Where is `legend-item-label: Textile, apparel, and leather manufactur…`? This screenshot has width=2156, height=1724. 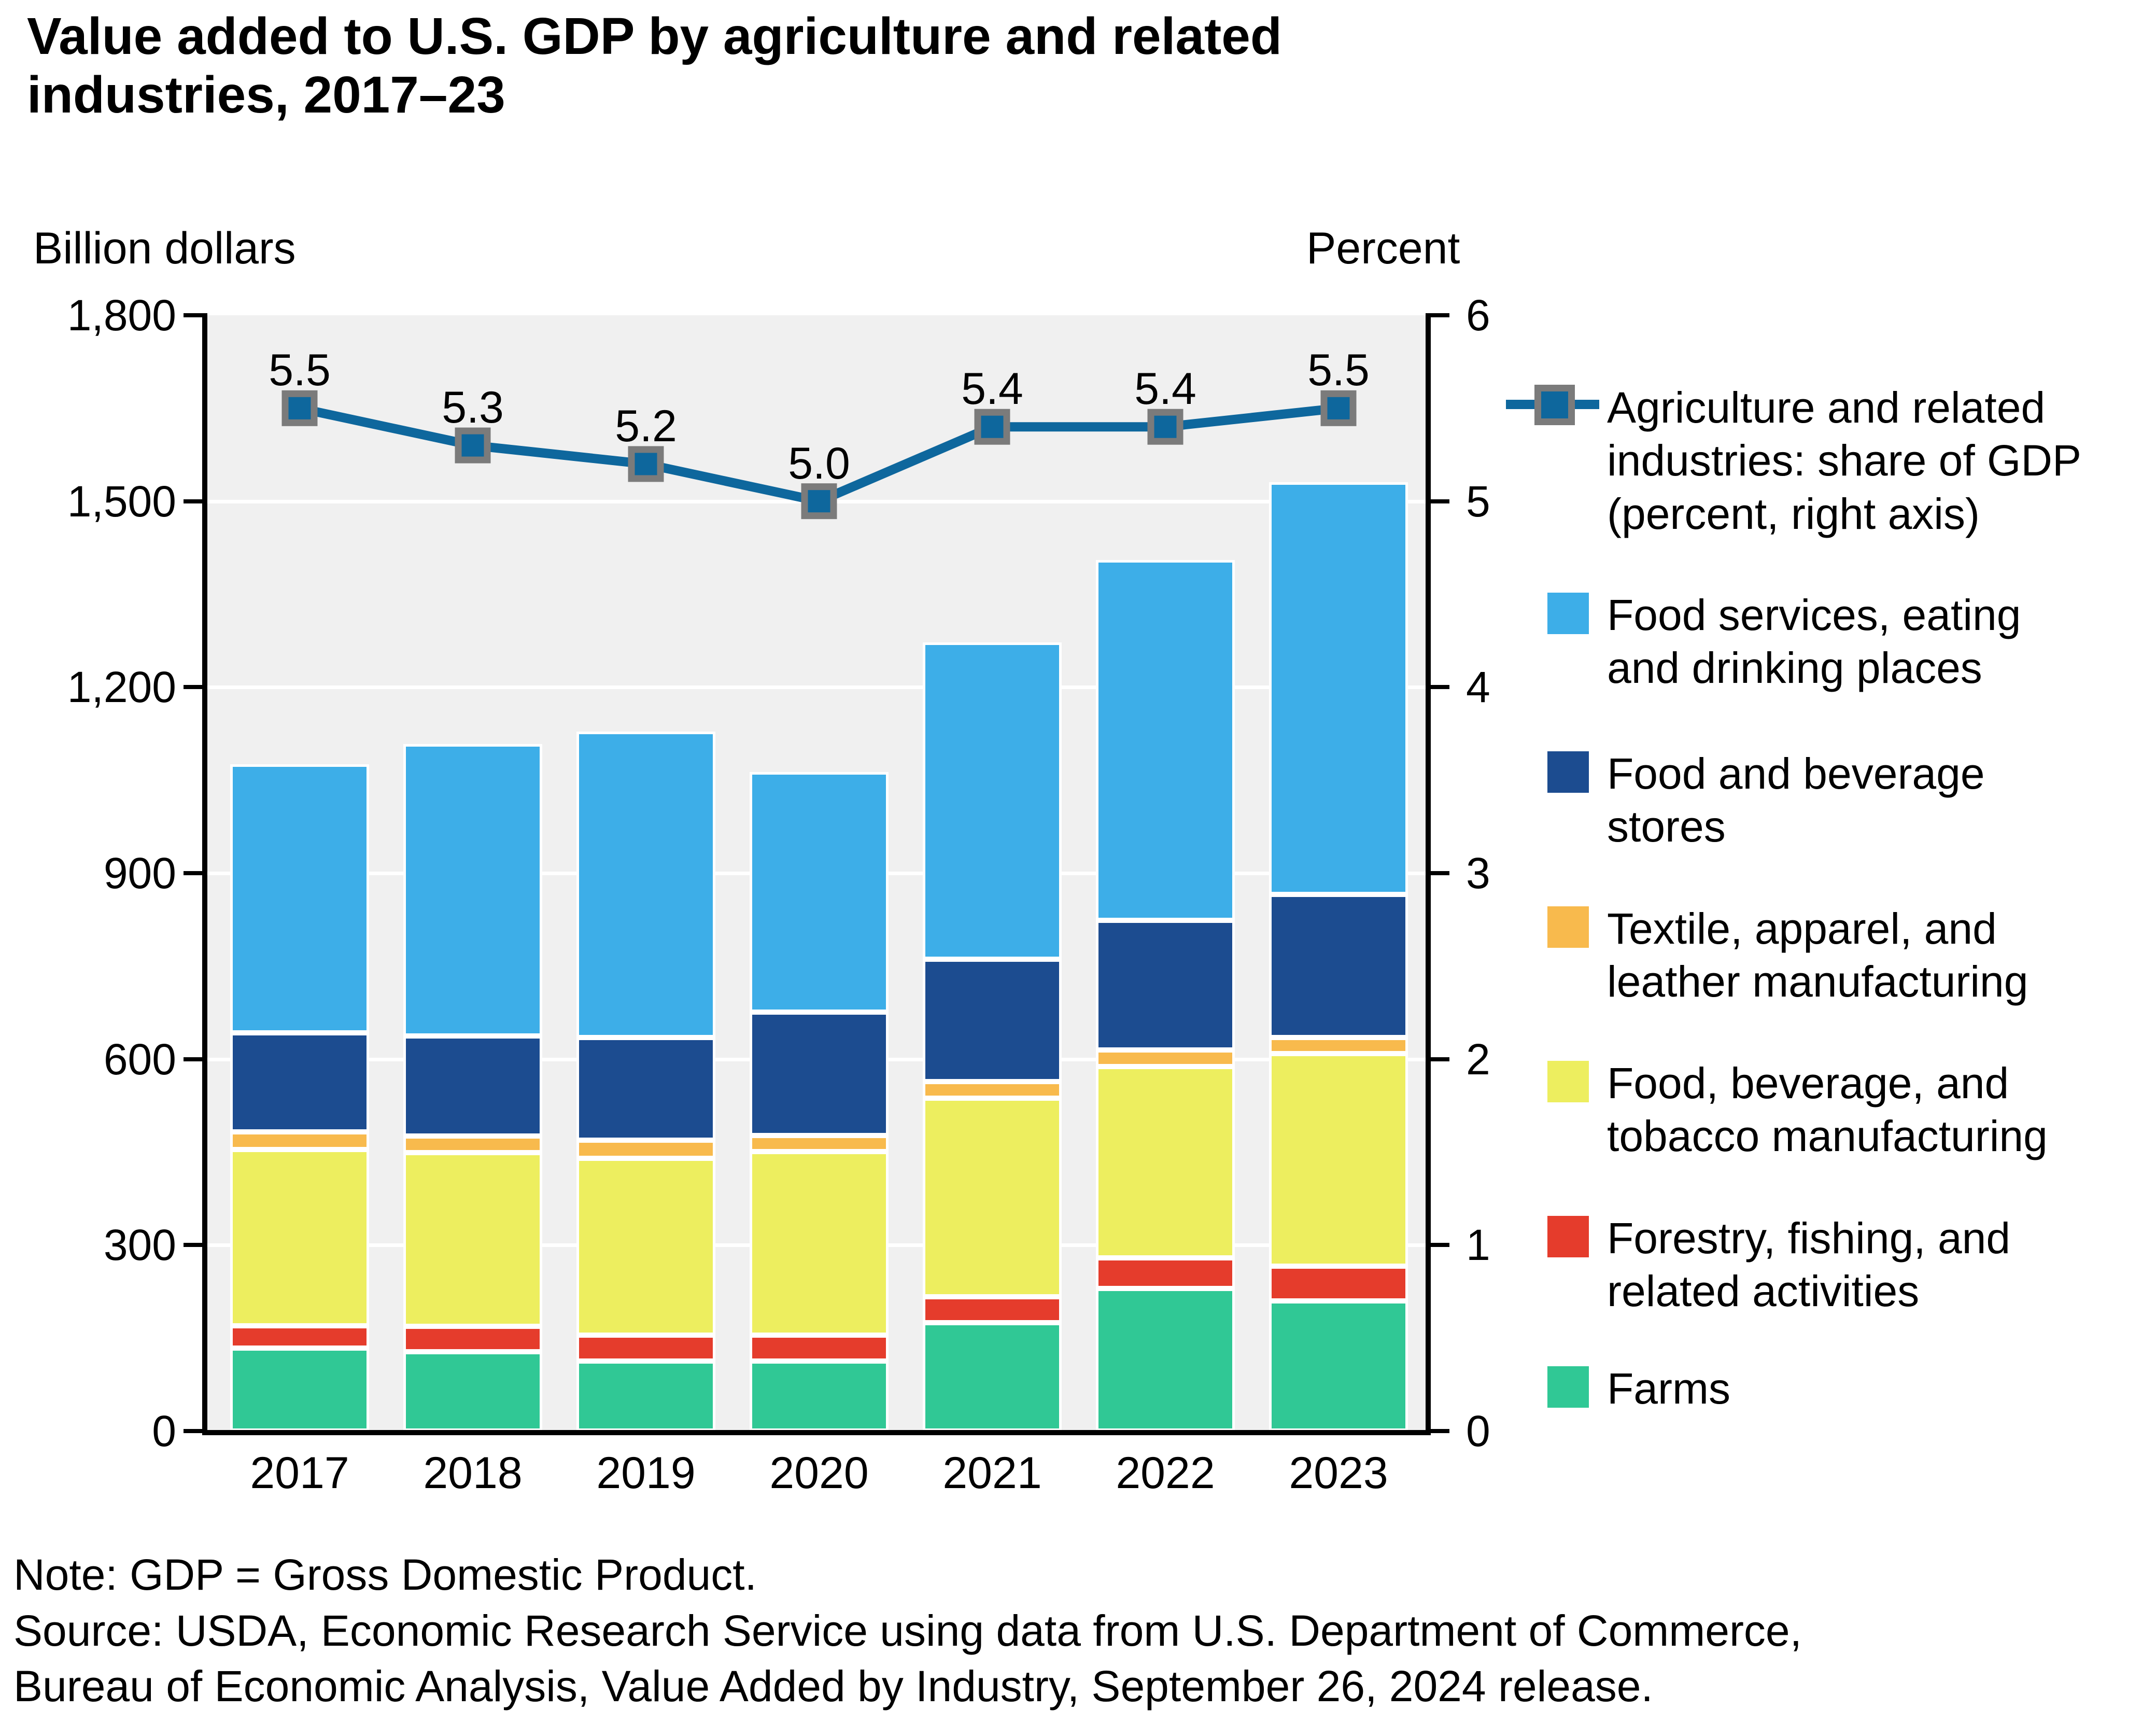 legend-item-label: Textile, apparel, and leather manufactur… is located at coordinates (1818, 955).